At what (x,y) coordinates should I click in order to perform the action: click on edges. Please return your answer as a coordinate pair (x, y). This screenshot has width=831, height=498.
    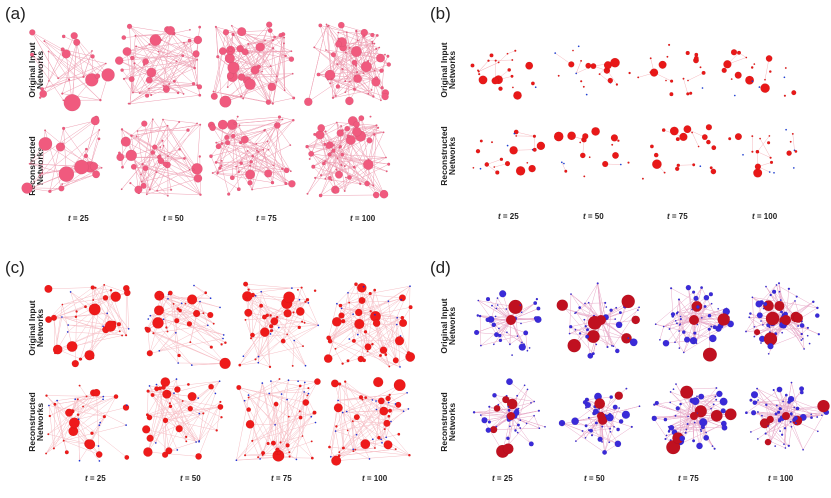
    Looking at the image, I should click on (277, 419).